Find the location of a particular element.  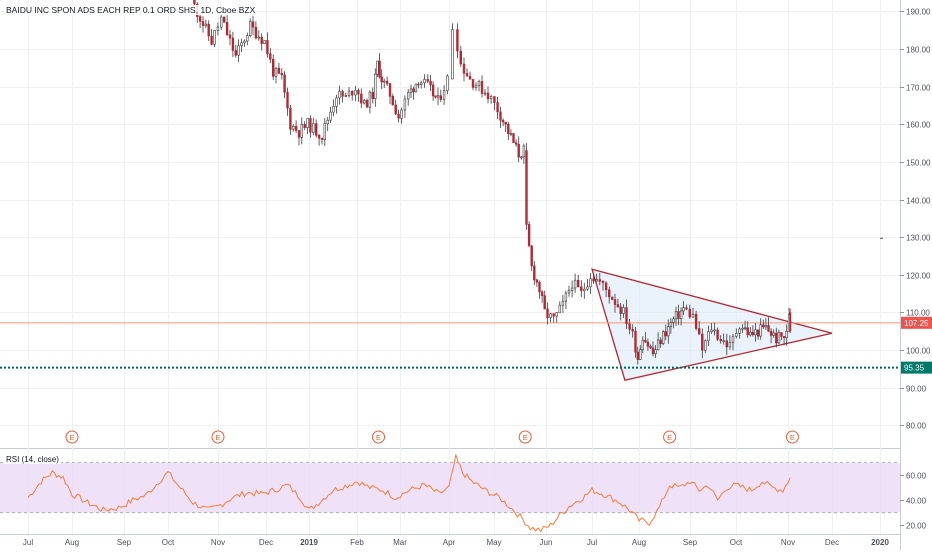

time-tick-label: 2020 is located at coordinates (880, 542).